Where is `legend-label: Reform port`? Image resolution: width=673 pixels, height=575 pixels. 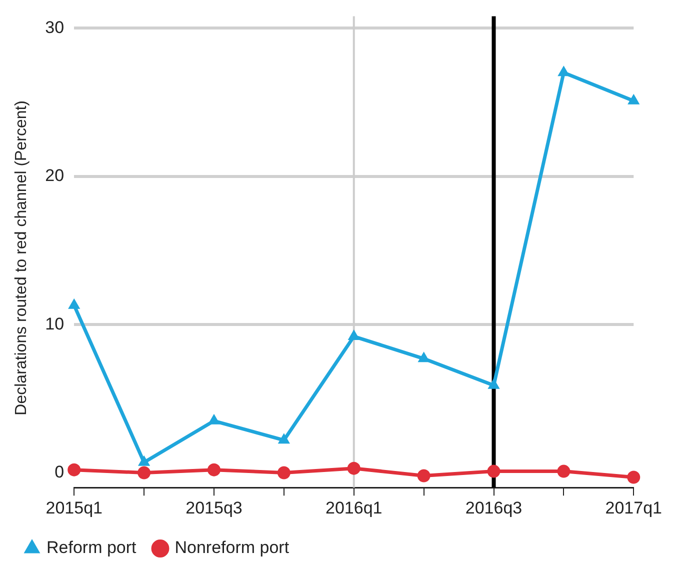
legend-label: Reform port is located at coordinates (91, 548).